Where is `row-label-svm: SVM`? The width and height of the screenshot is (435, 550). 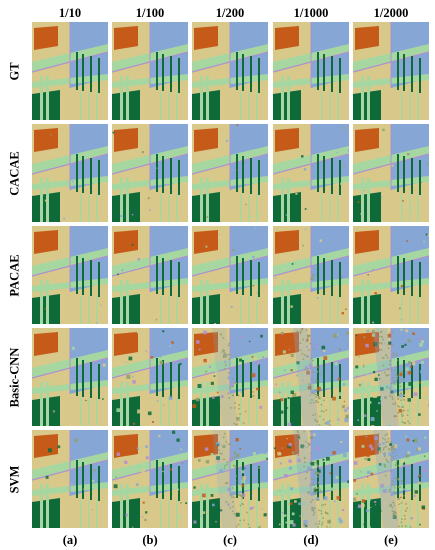 row-label-svm: SVM is located at coordinates (14, 479).